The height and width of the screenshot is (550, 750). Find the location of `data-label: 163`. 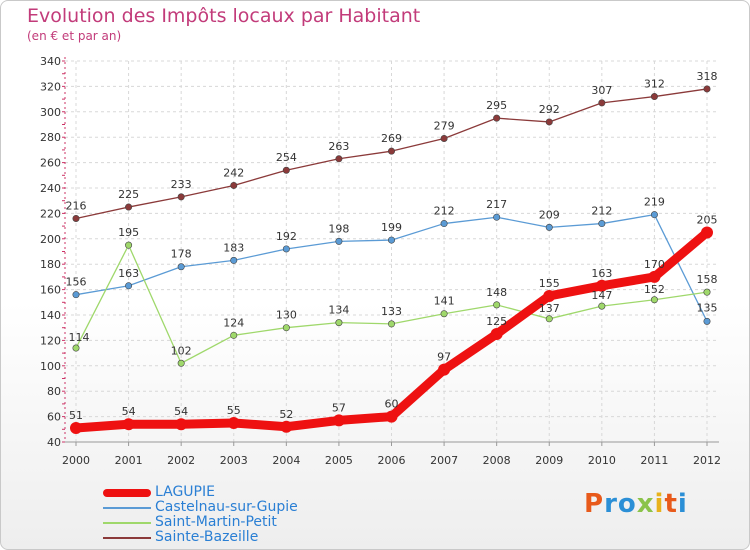

data-label: 163 is located at coordinates (601, 273).